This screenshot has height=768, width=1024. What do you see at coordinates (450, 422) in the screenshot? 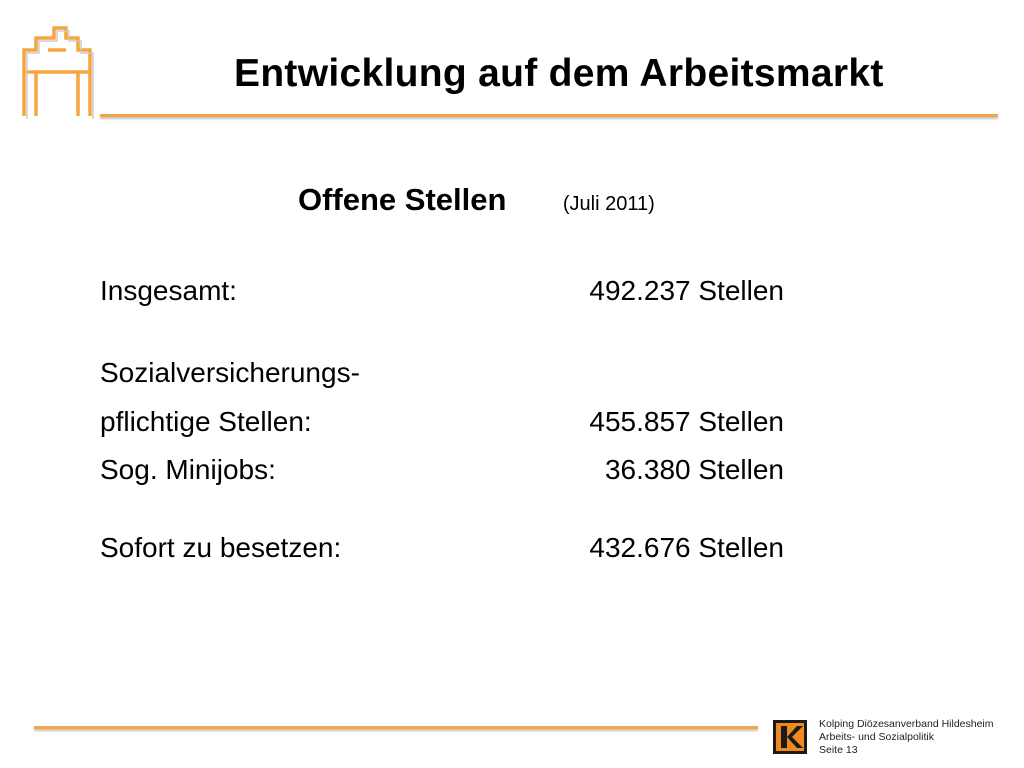
I see `list-item: pflichtige Stellen: 455.857 Stellen` at bounding box center [450, 422].